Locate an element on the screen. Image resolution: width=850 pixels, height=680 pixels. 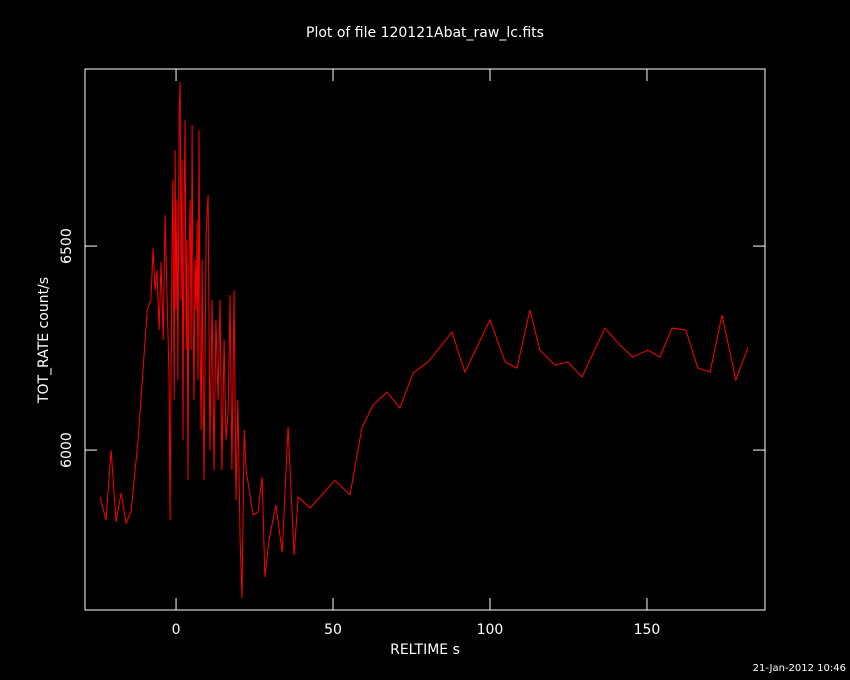
y-tick-label: 6500 is located at coordinates (67, 246).